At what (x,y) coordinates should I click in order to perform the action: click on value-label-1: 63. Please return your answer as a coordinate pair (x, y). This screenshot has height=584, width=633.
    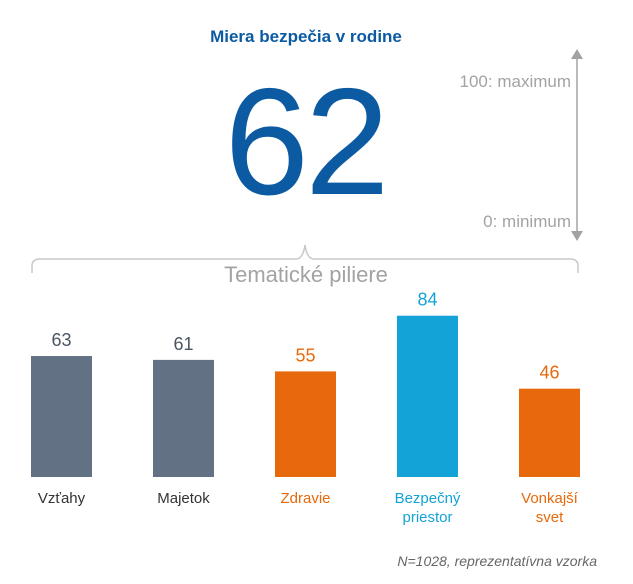
    Looking at the image, I should click on (61, 340).